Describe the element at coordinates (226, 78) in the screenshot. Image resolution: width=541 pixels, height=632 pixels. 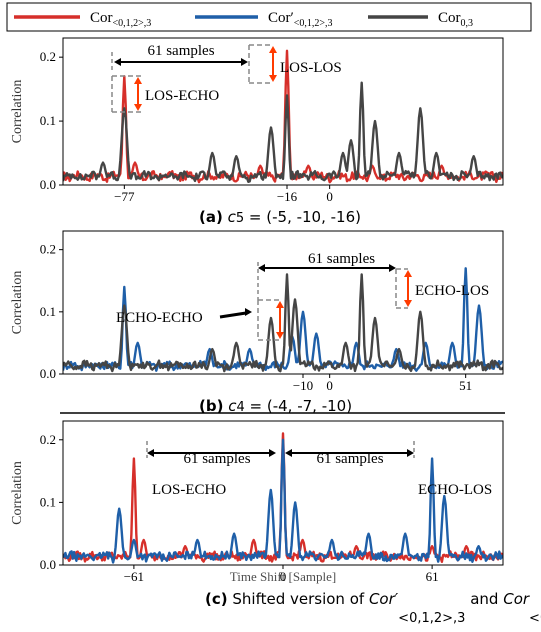
I see `panel-a-annotations: 61 samples LOS-ECHO LOS-LOS` at that location.